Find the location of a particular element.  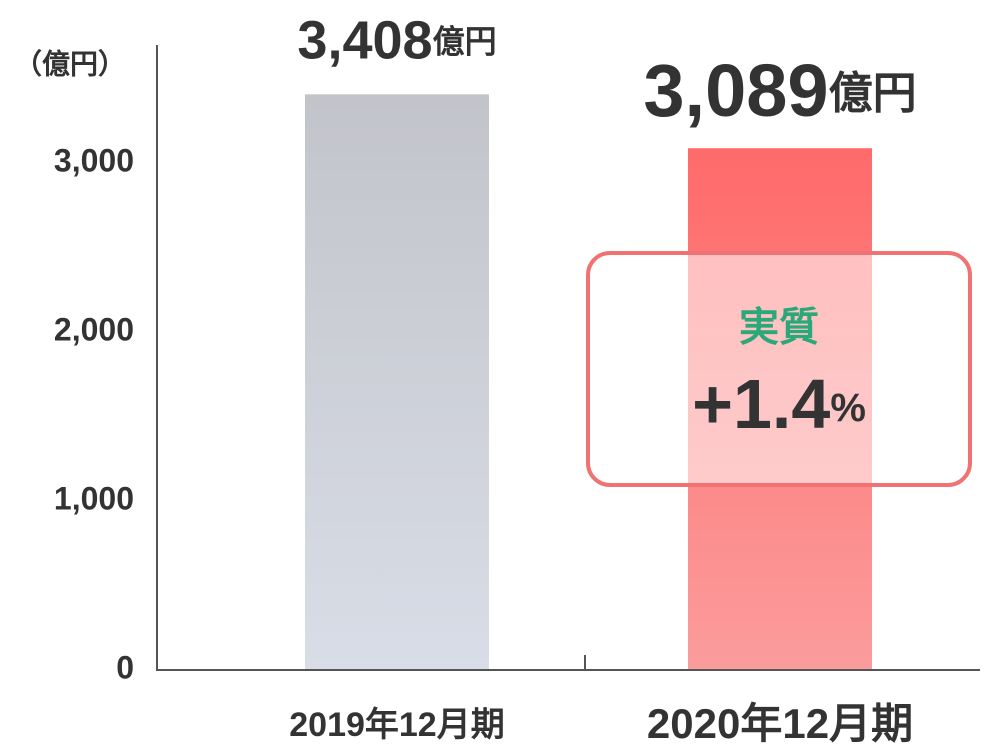

annotation-box is located at coordinates (779, 369).